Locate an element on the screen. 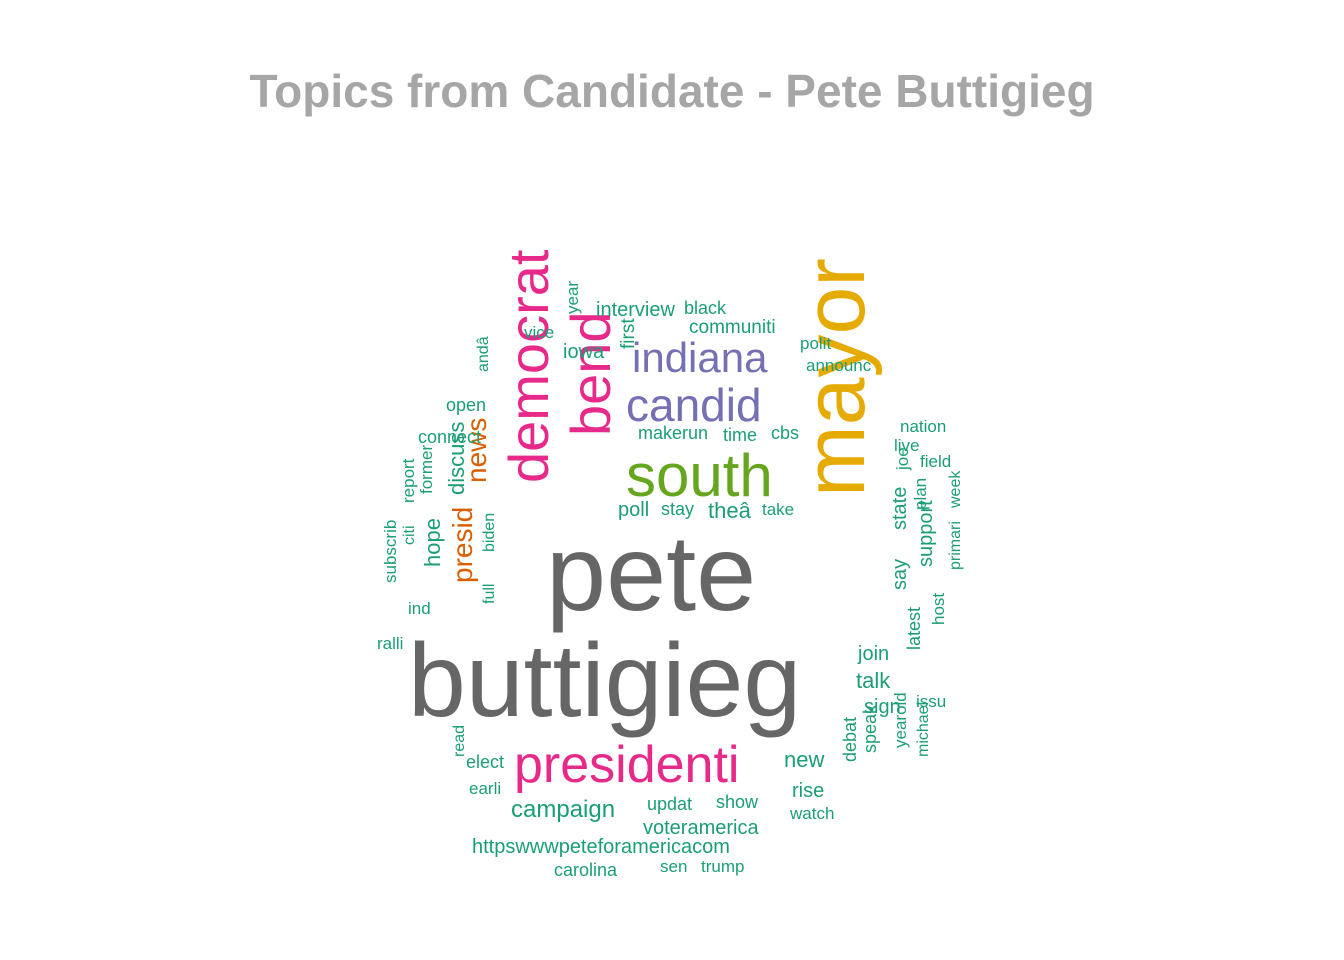 Image resolution: width=1344 pixels, height=960 pixels. word-talk: talk is located at coordinates (873, 680).